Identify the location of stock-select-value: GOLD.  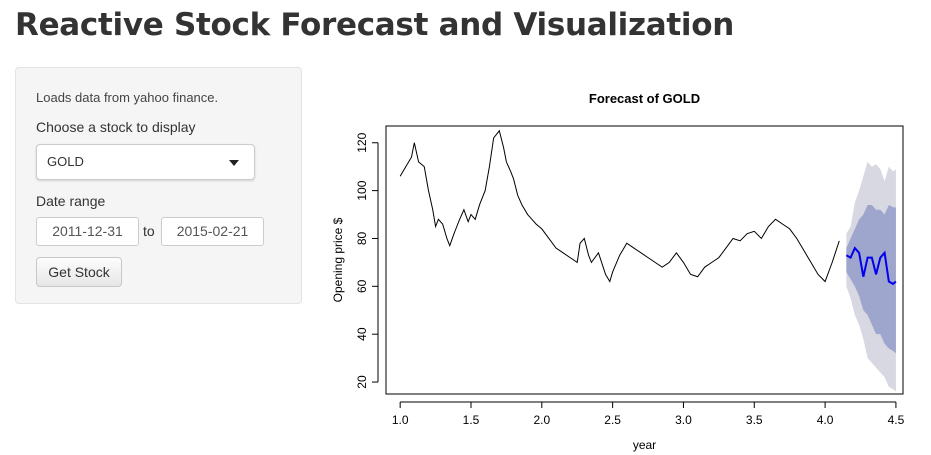
(65, 161).